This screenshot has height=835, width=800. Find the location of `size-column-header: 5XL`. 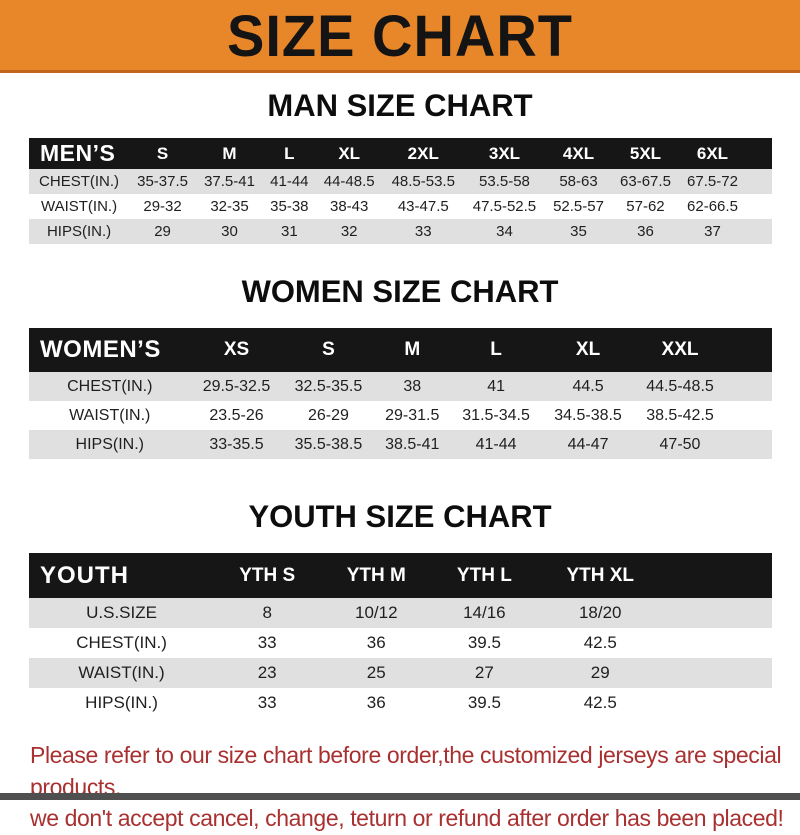

size-column-header: 5XL is located at coordinates (645, 153).